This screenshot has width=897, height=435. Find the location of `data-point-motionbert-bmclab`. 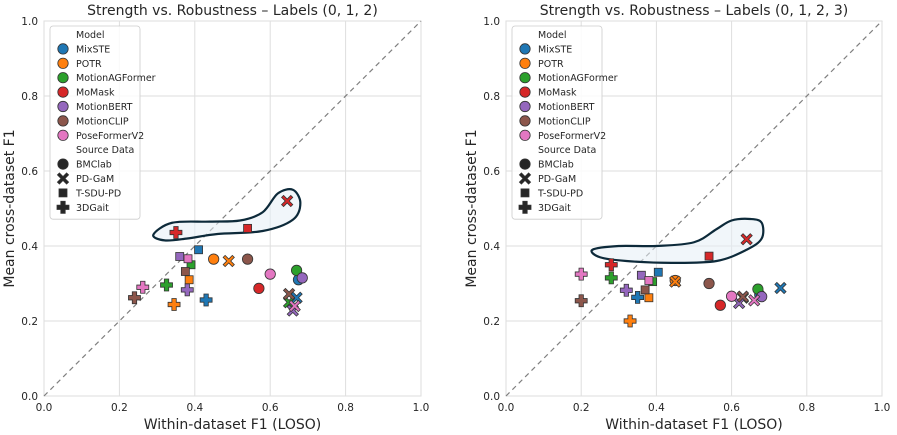

data-point-motionbert-bmclab is located at coordinates (302, 278).